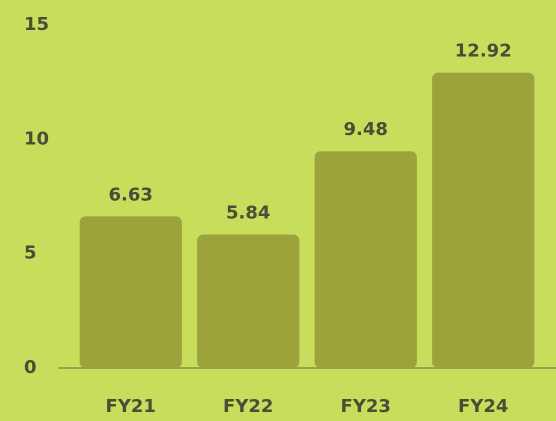 This screenshot has width=556, height=421. Describe the element at coordinates (483, 51) in the screenshot. I see `data-label: 12.92` at that location.